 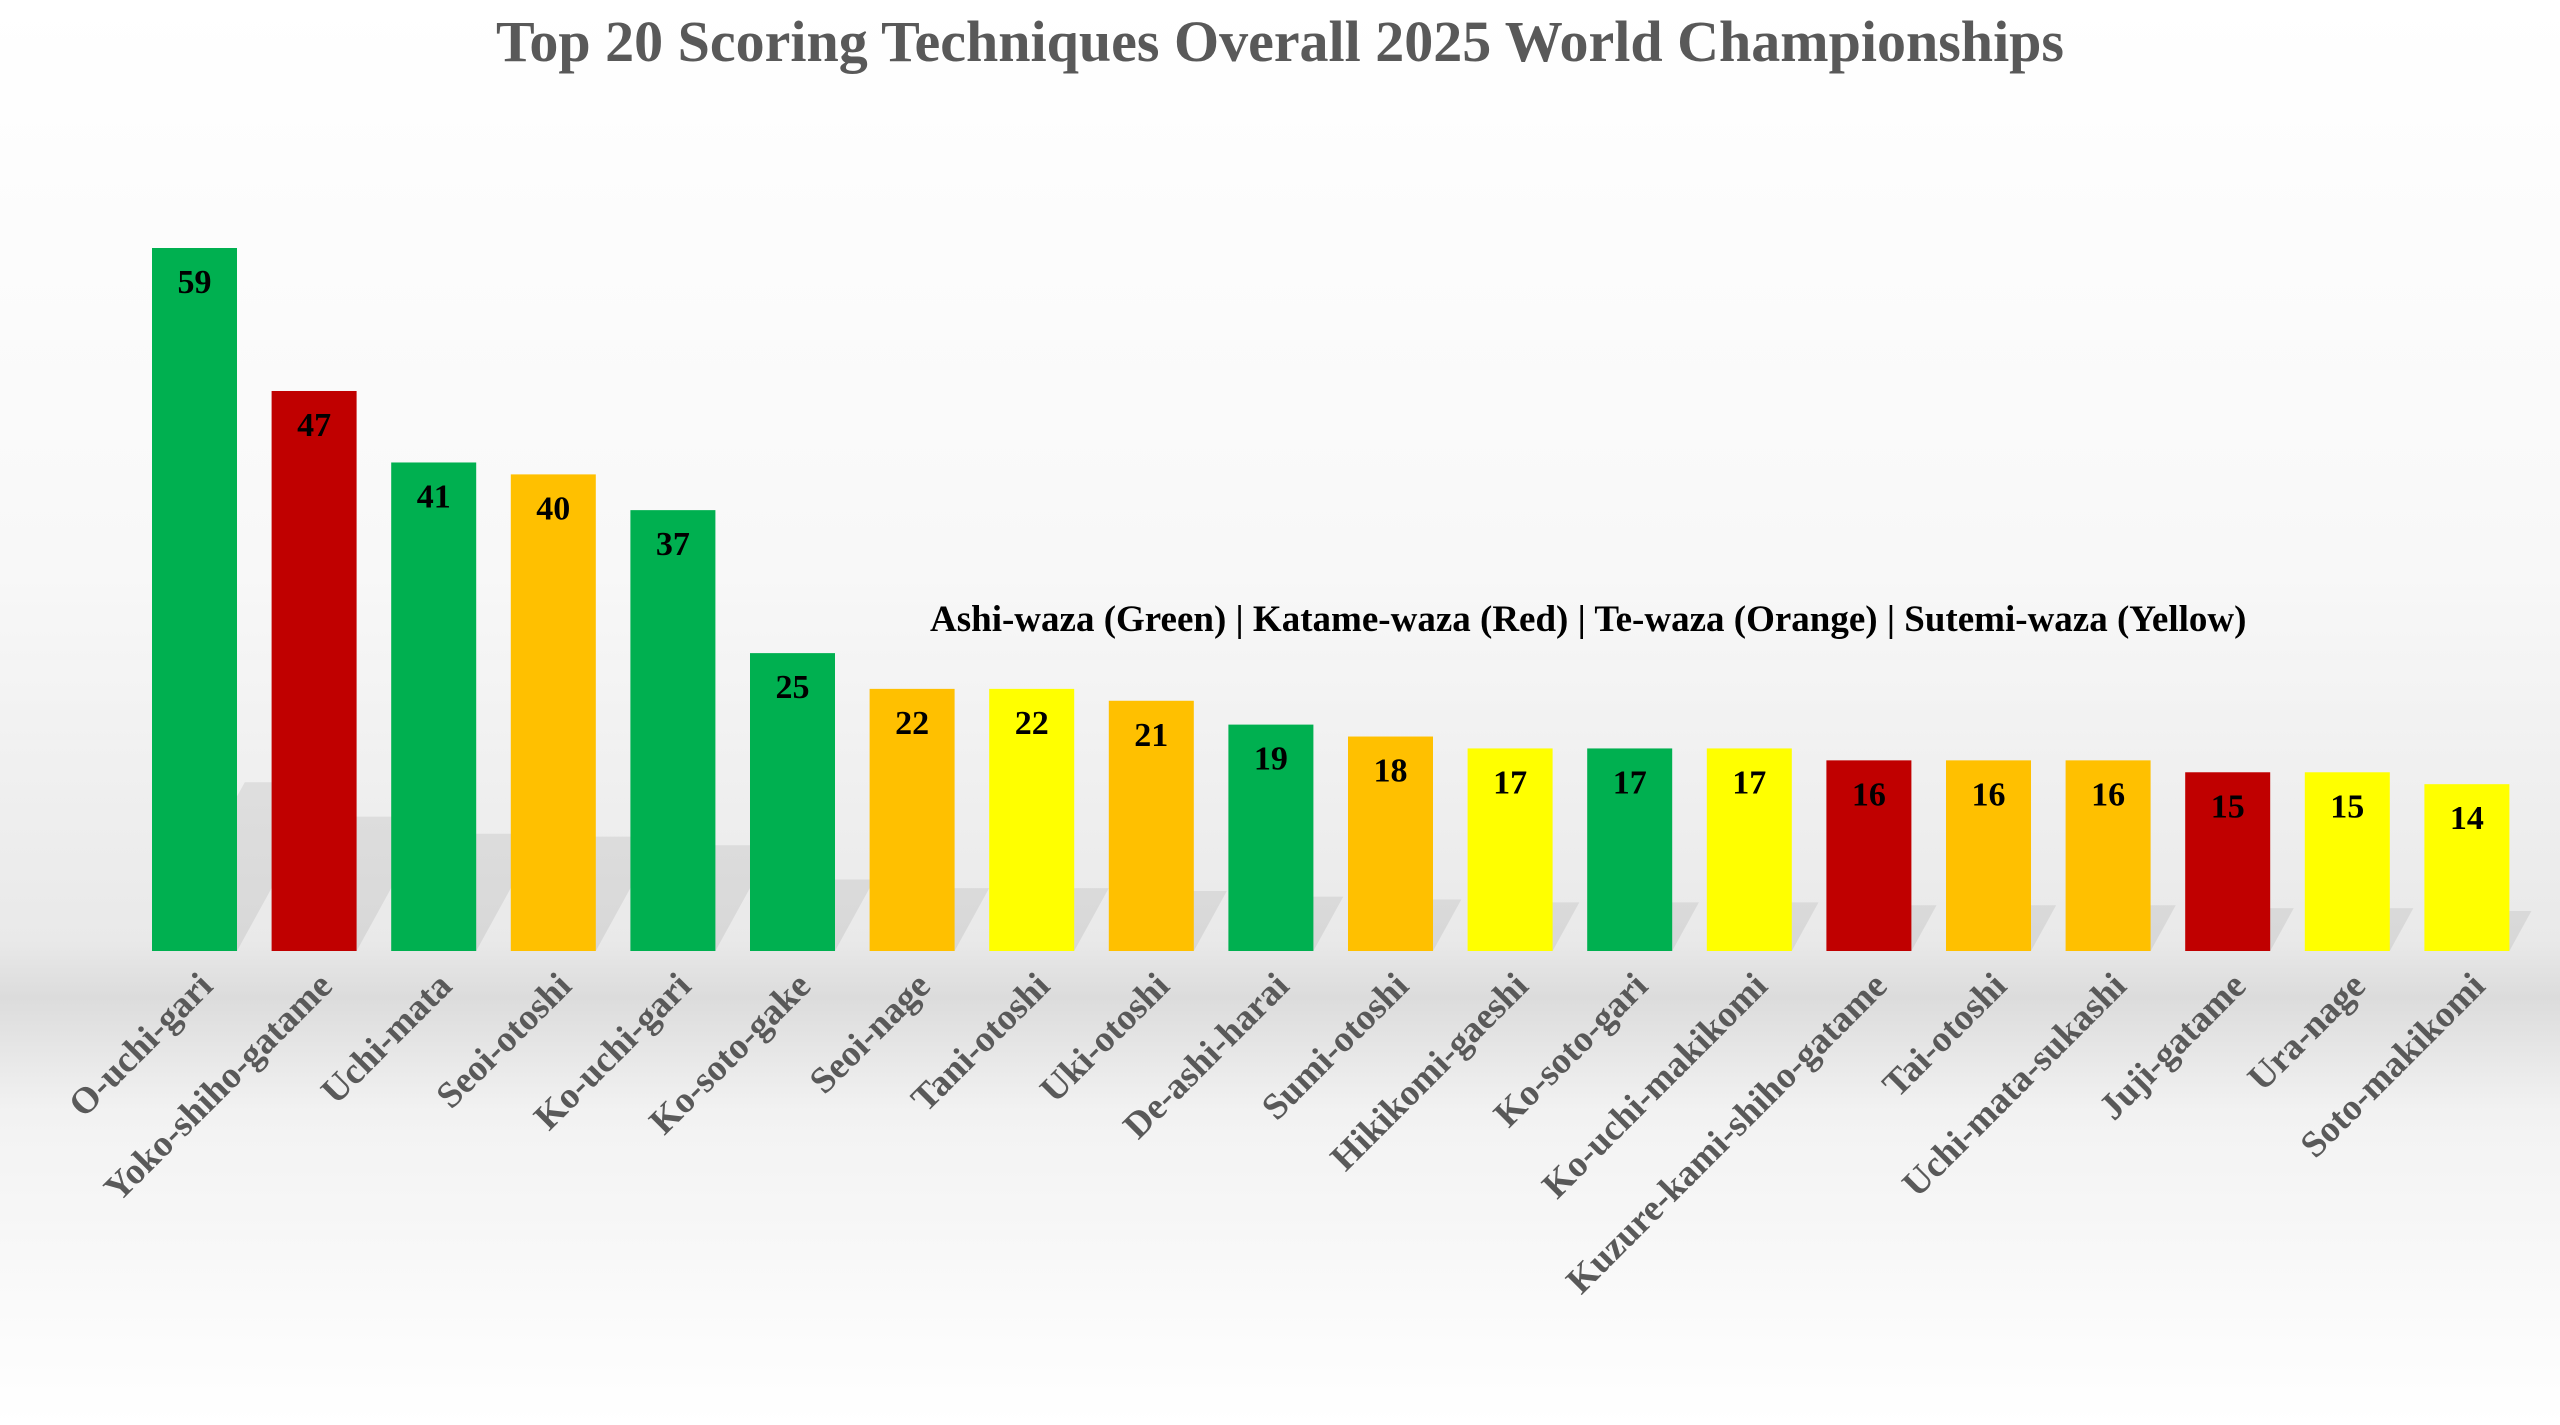 What do you see at coordinates (314, 425) in the screenshot?
I see `data-label: 47` at bounding box center [314, 425].